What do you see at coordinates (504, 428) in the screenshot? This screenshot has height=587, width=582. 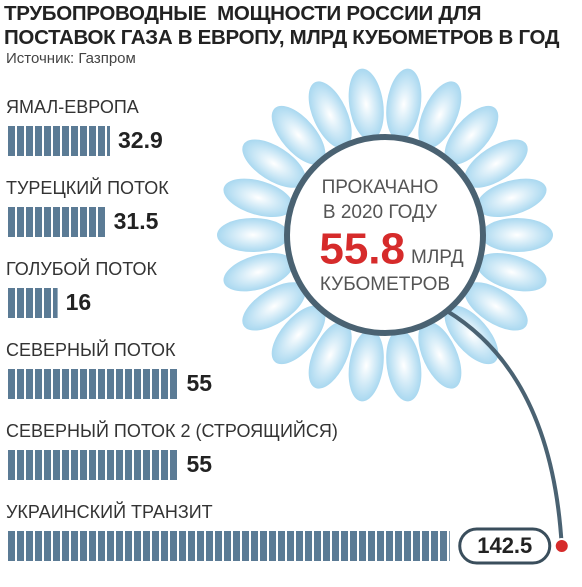 I see `connector` at bounding box center [504, 428].